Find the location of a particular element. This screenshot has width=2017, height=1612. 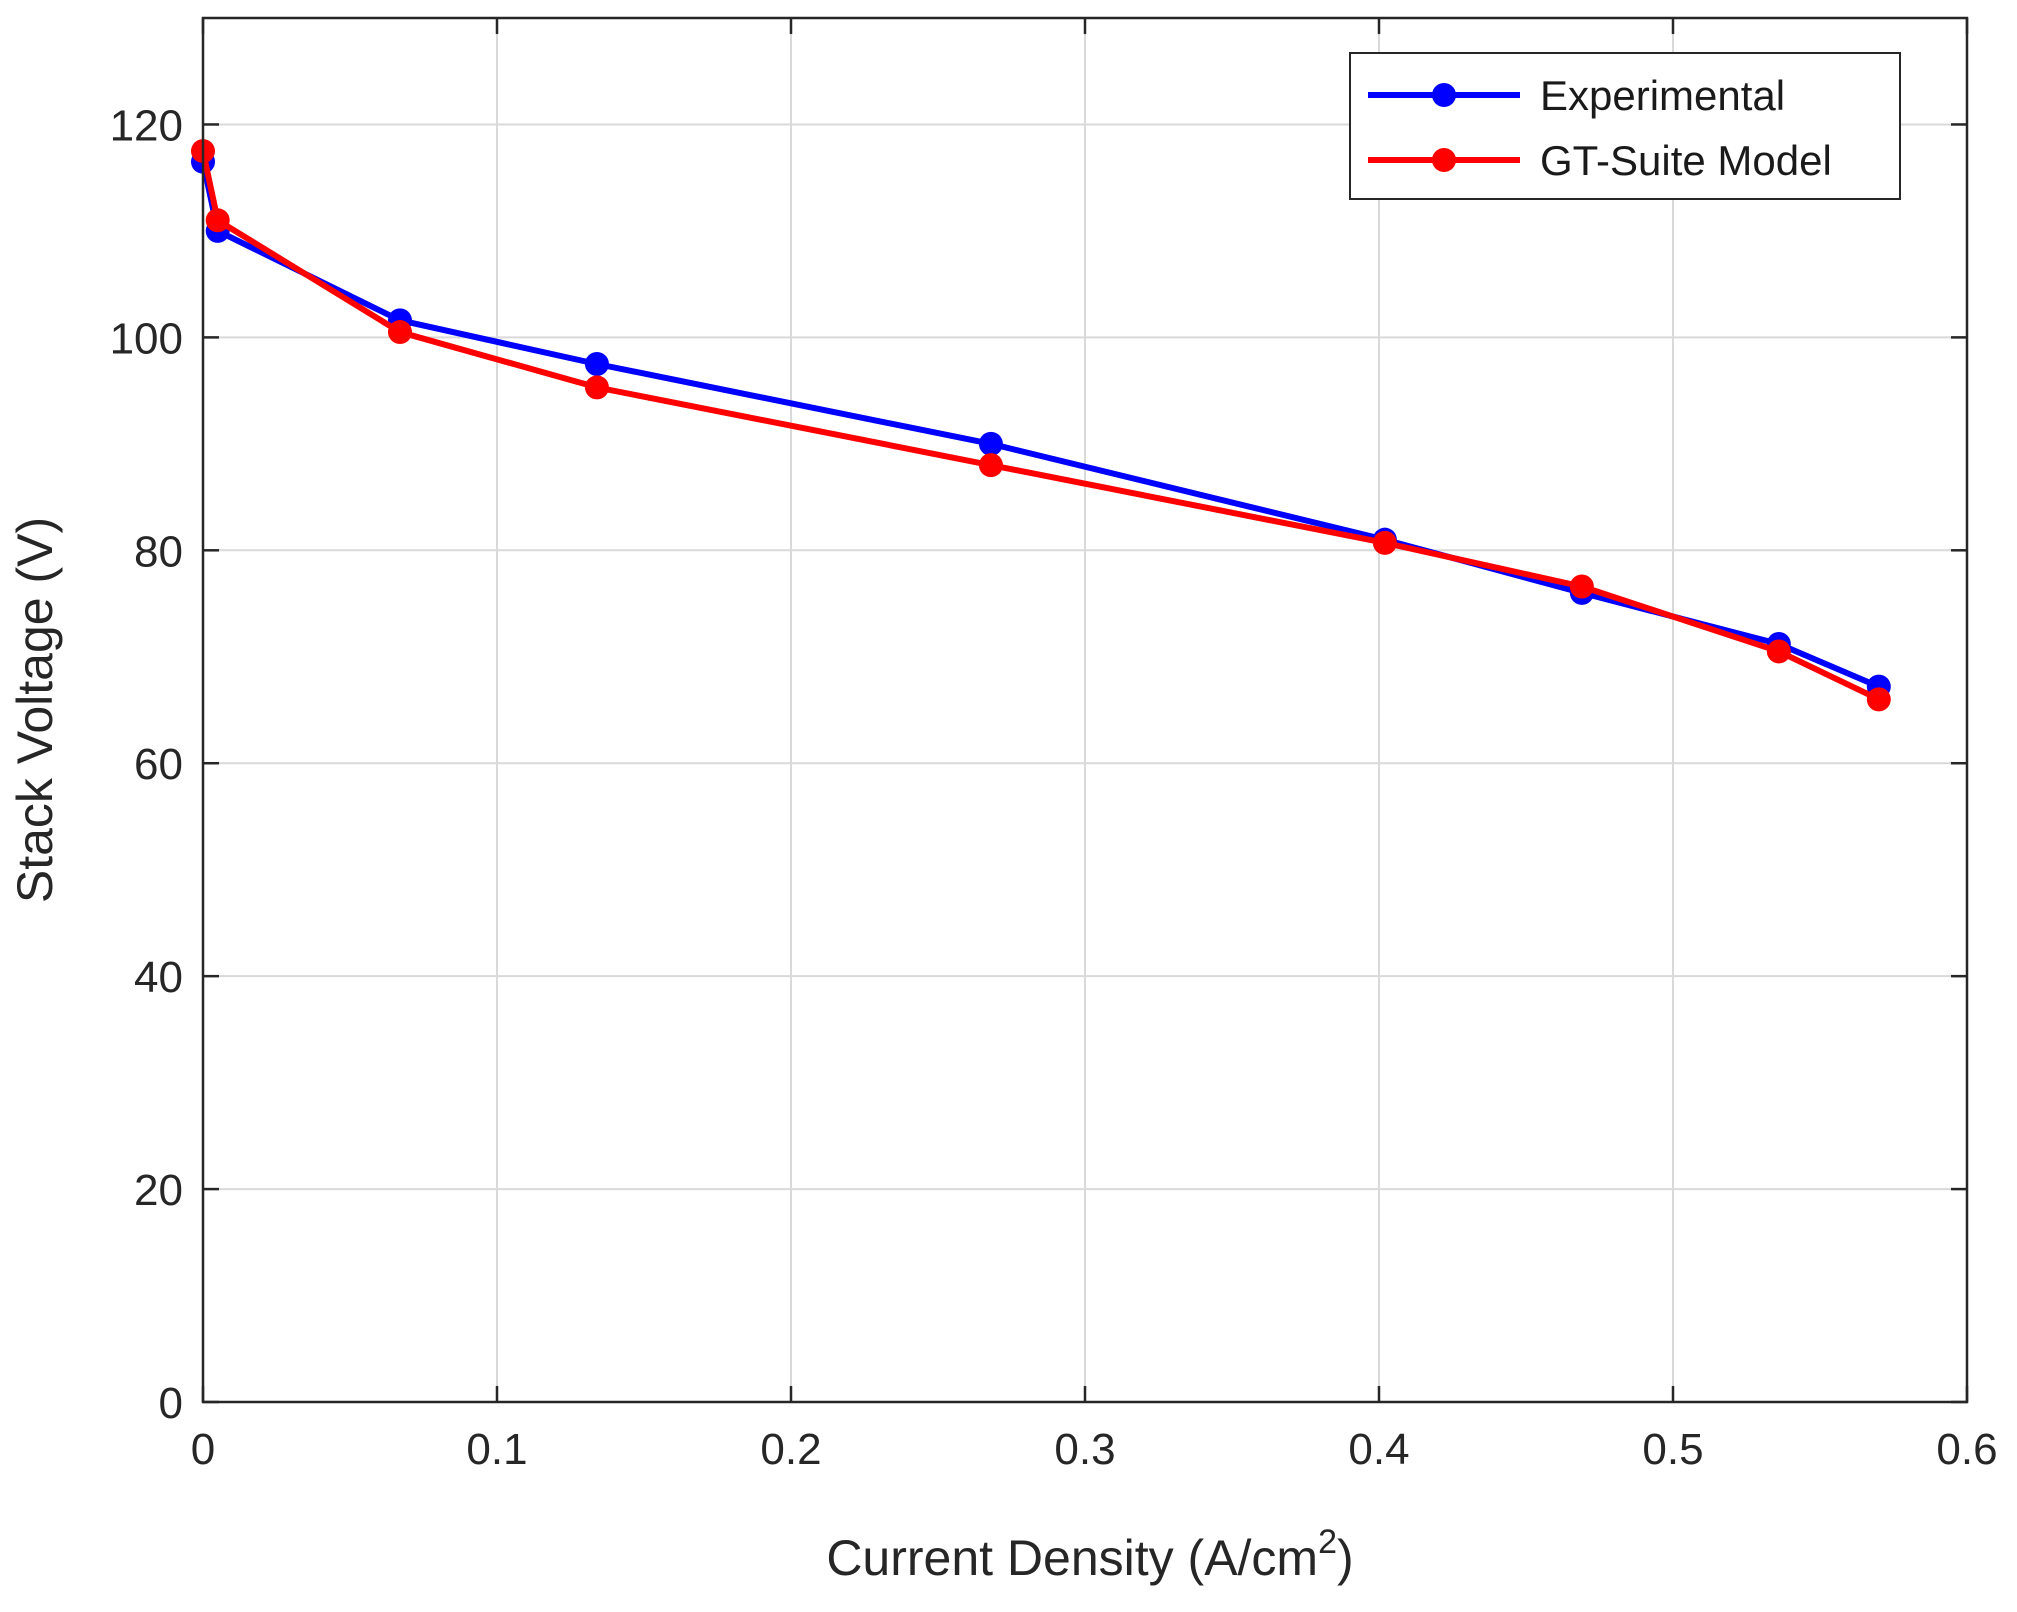

legend-label-gt-suite-model: GT-Suite Model is located at coordinates (1686, 160).